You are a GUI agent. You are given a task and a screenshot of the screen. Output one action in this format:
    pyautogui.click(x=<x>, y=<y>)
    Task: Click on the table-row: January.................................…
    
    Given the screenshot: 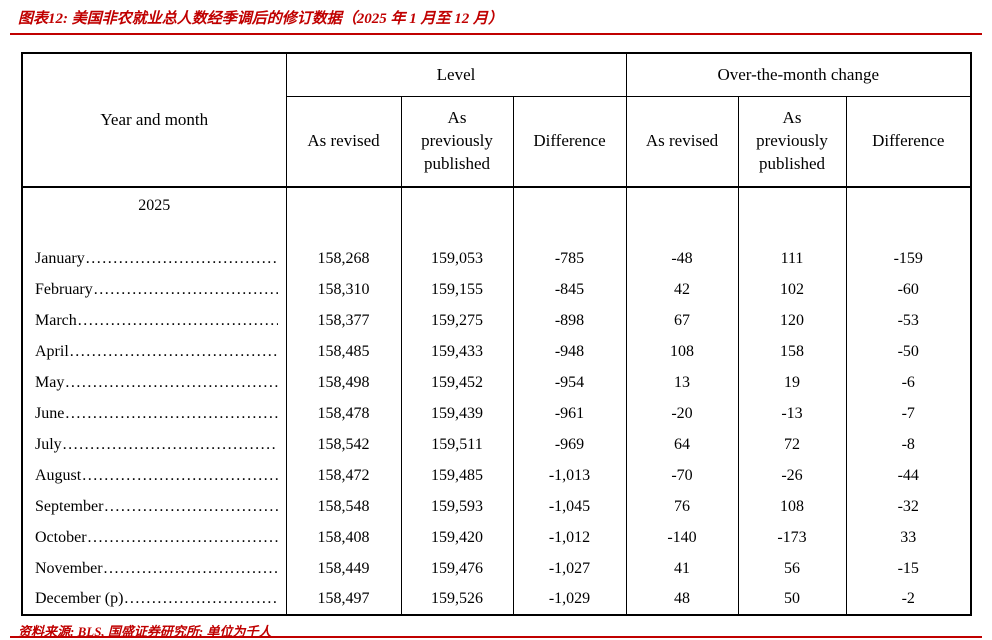 What is the action you would take?
    pyautogui.click(x=496, y=258)
    